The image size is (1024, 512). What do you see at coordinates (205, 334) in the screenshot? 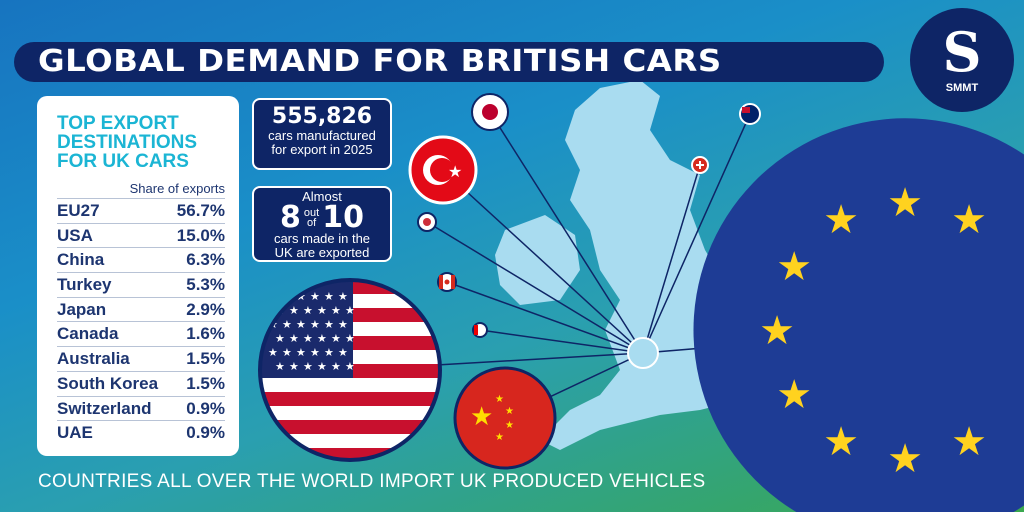
I see `export-share: 1.6%` at bounding box center [205, 334].